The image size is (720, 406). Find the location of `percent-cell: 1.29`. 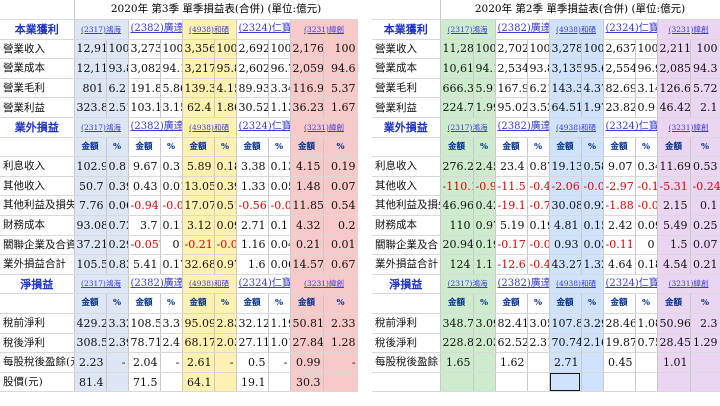

percent-cell: 1.29 is located at coordinates (705, 343).